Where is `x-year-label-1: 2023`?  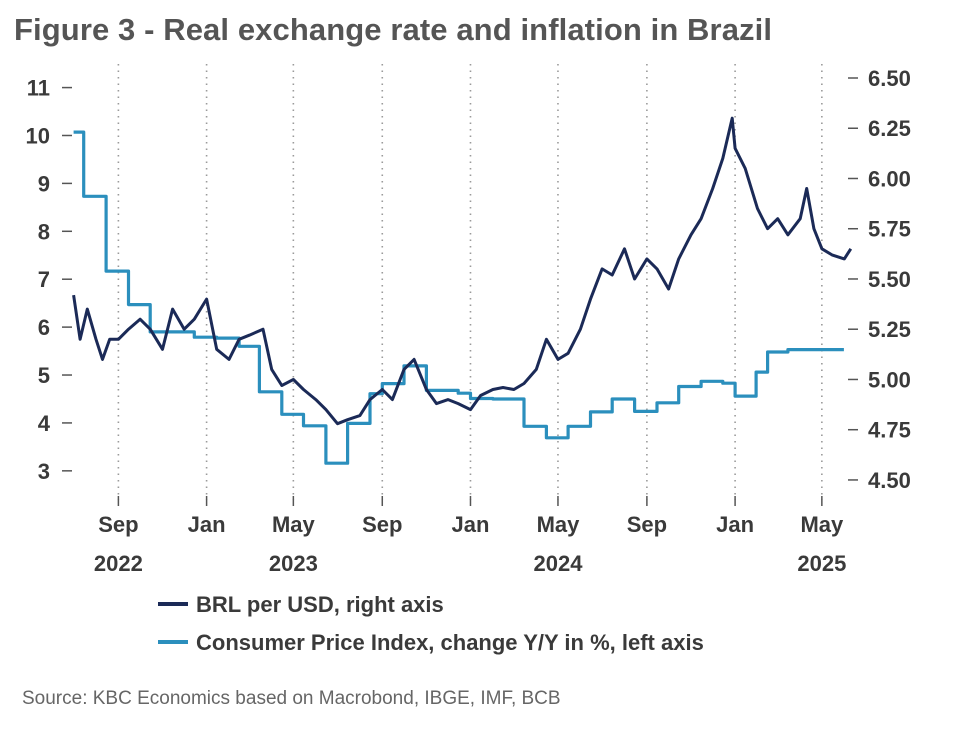
x-year-label-1: 2023 is located at coordinates (293, 563).